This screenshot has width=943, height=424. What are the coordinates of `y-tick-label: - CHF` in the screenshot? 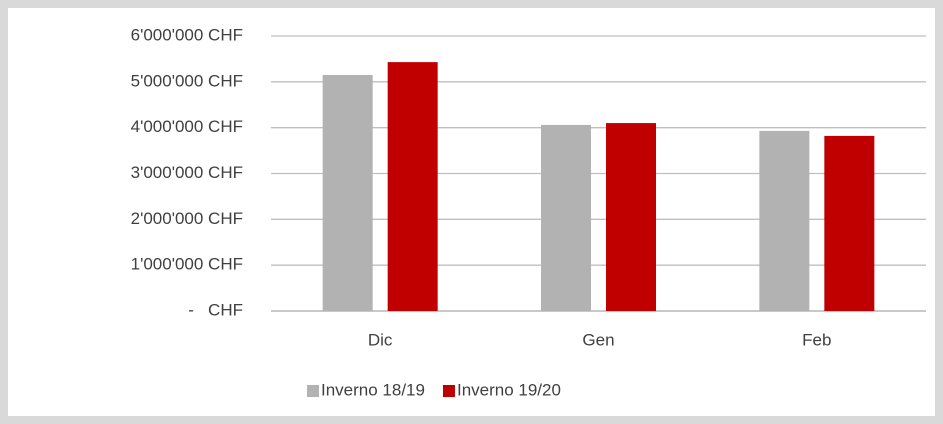 It's located at (215, 309).